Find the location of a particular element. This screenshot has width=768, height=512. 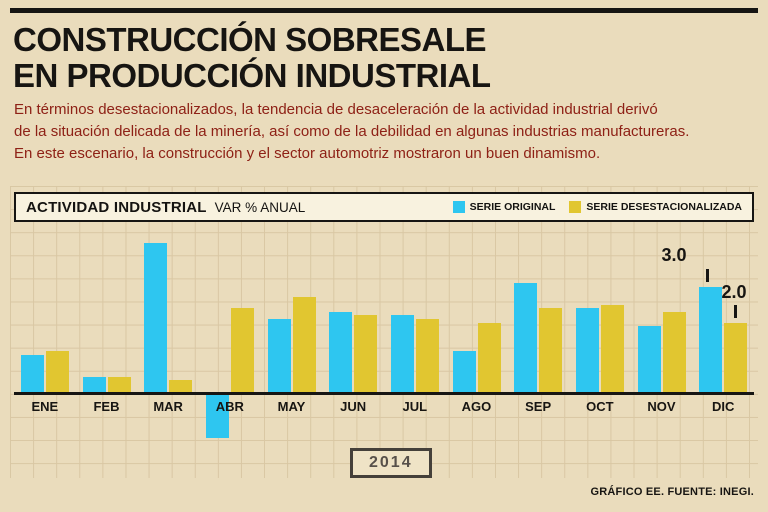

x-axis-baseline is located at coordinates (384, 393).